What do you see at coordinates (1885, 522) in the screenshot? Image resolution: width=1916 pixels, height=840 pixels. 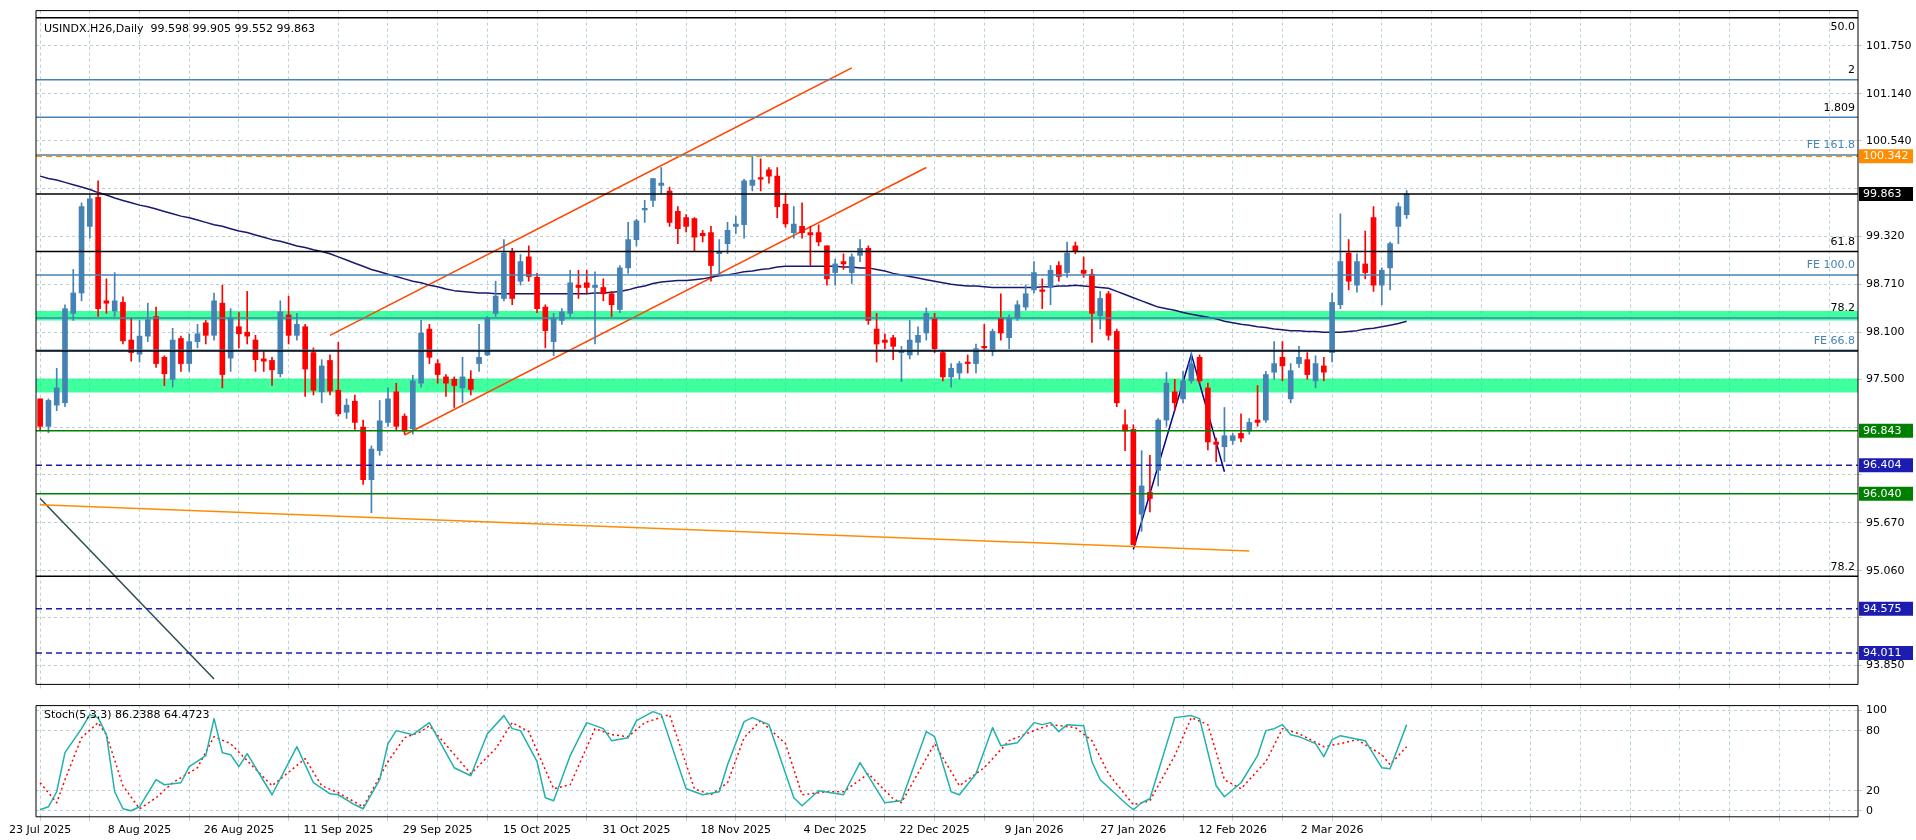 I see `y-tick-label: 95.670` at bounding box center [1885, 522].